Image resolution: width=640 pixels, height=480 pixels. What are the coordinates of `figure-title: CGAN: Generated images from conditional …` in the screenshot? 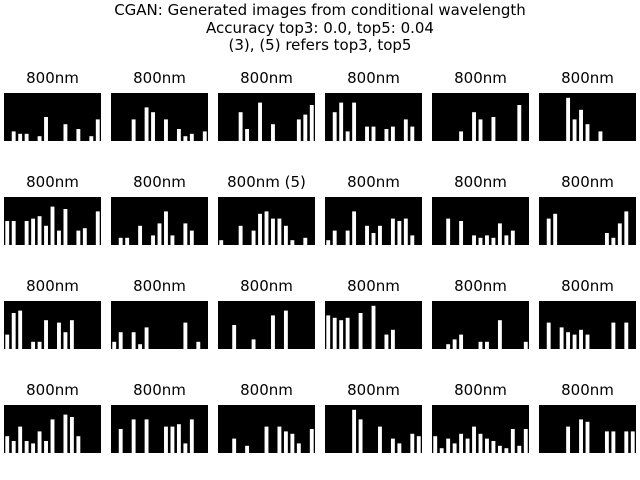 It's located at (320, 28).